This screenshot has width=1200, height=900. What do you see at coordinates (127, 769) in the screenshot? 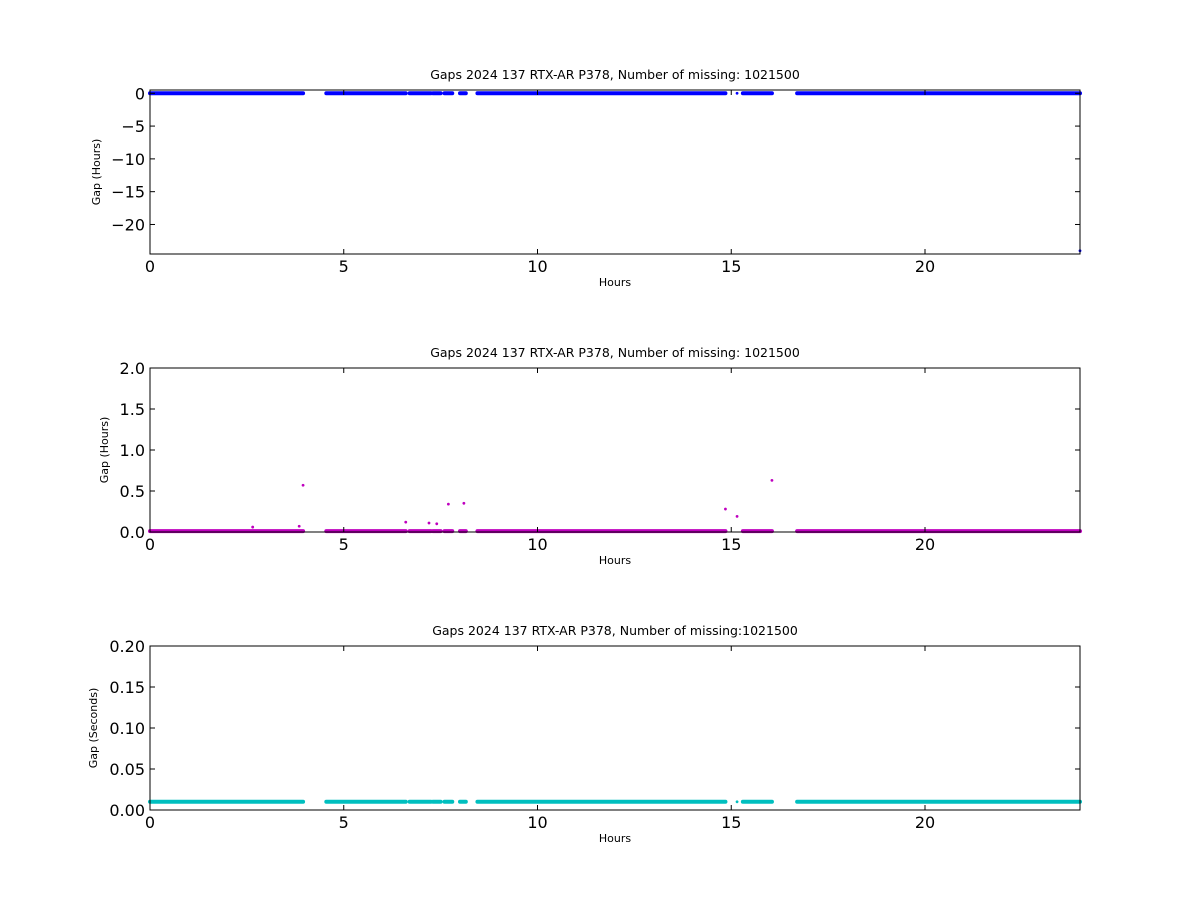
I see `y-tick-label: 0.05` at bounding box center [127, 769].